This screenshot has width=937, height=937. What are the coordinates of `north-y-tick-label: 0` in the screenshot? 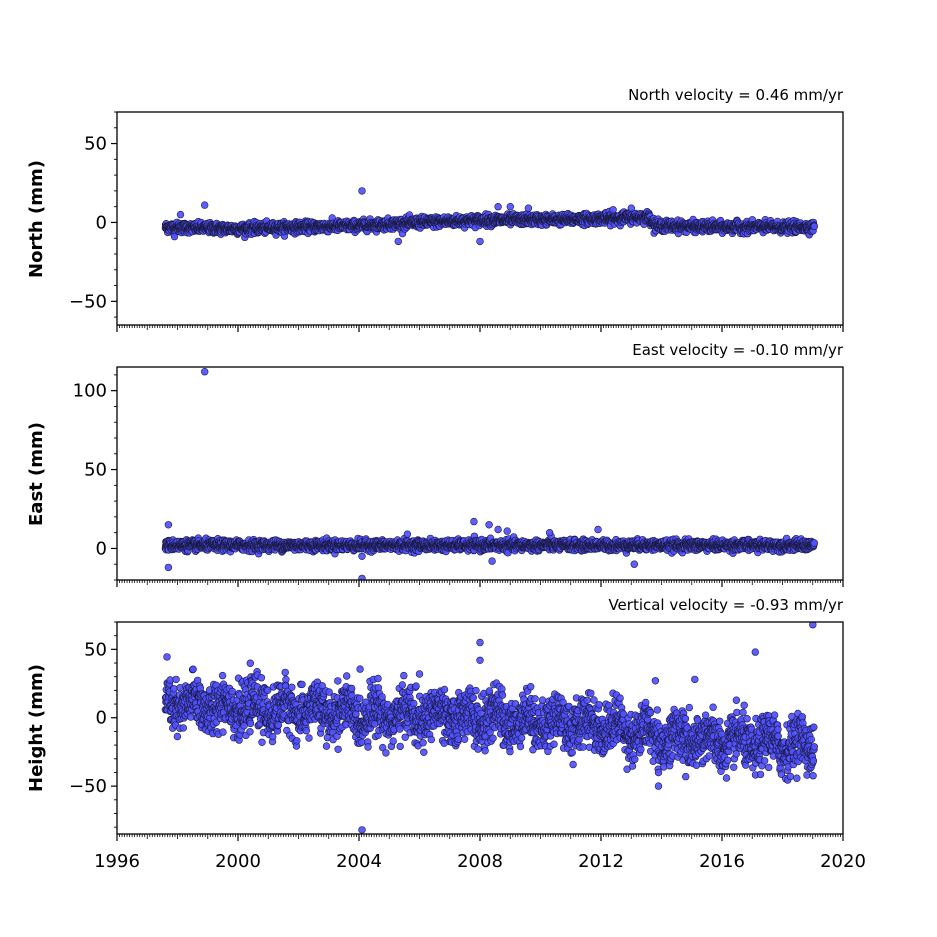 It's located at (101, 222).